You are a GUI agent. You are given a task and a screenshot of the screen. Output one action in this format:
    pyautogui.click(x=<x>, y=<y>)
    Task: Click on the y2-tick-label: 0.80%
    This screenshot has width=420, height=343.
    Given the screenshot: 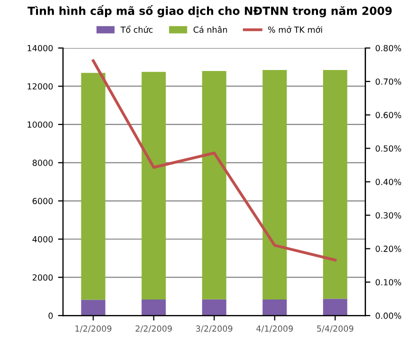 What is the action you would take?
    pyautogui.click(x=389, y=48)
    